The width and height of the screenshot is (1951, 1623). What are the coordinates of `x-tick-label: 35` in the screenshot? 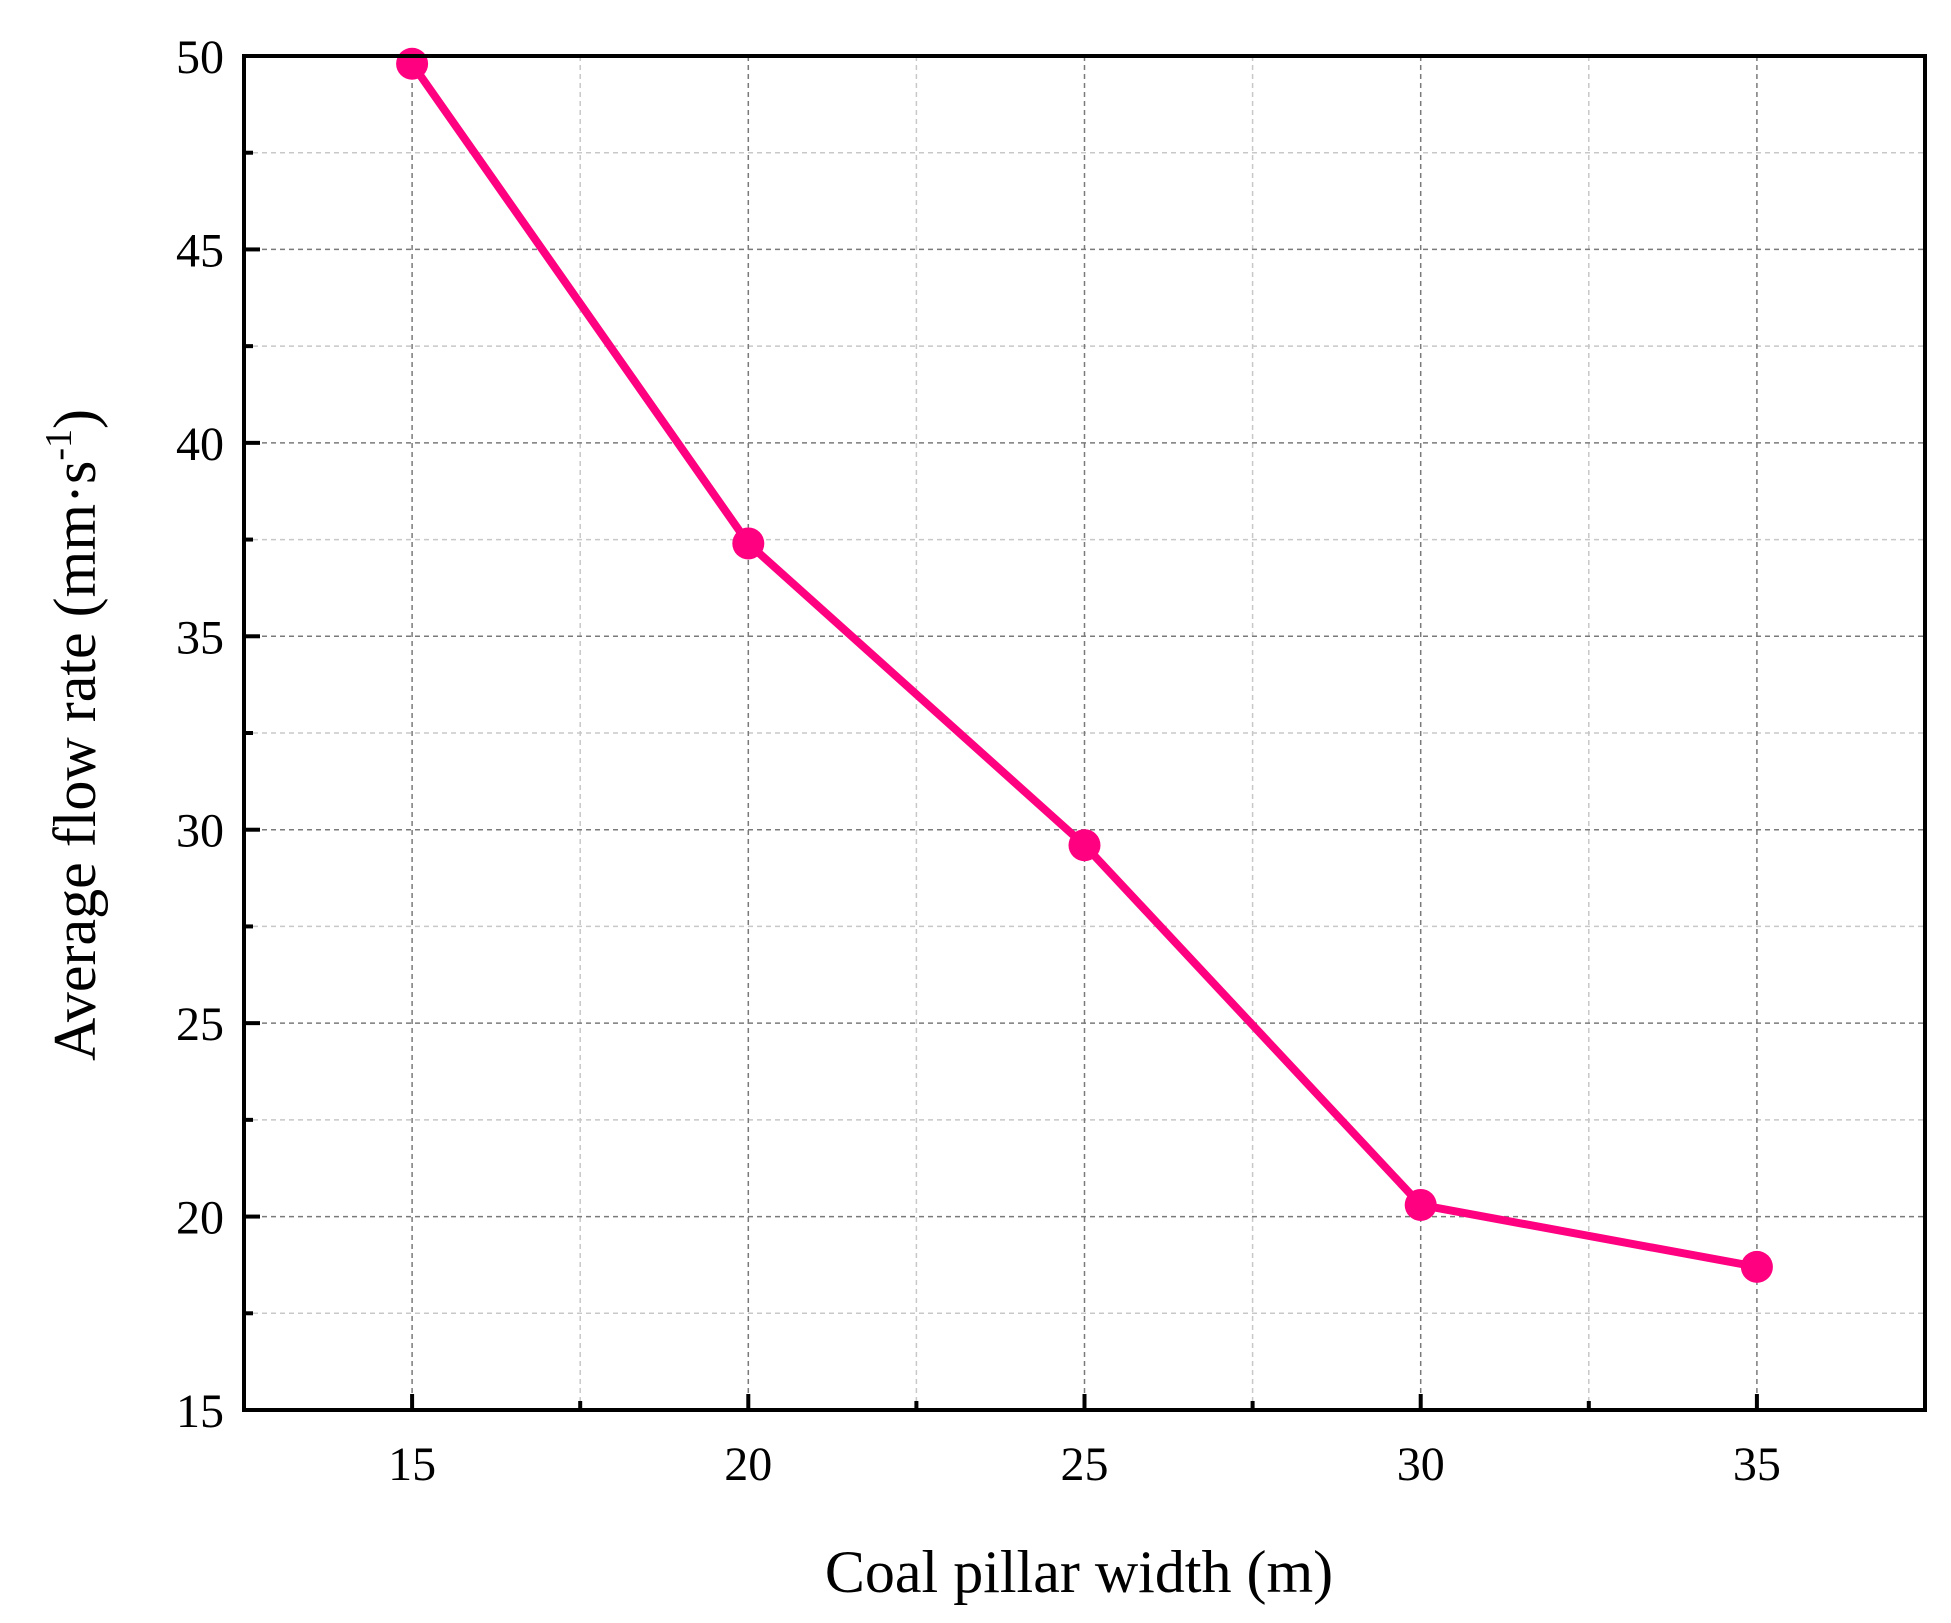 It's located at (1757, 1464).